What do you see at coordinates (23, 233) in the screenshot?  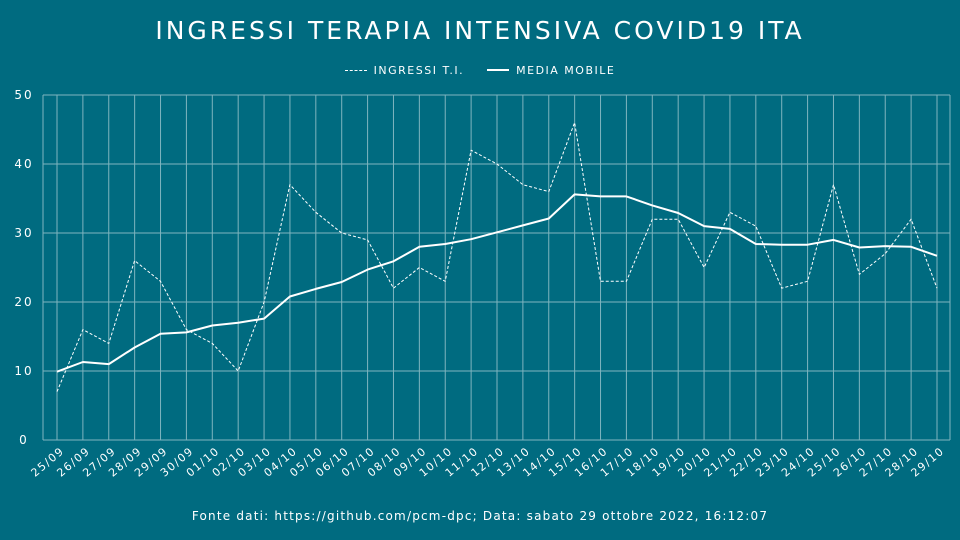 I see `y-tick-label: 30` at bounding box center [23, 233].